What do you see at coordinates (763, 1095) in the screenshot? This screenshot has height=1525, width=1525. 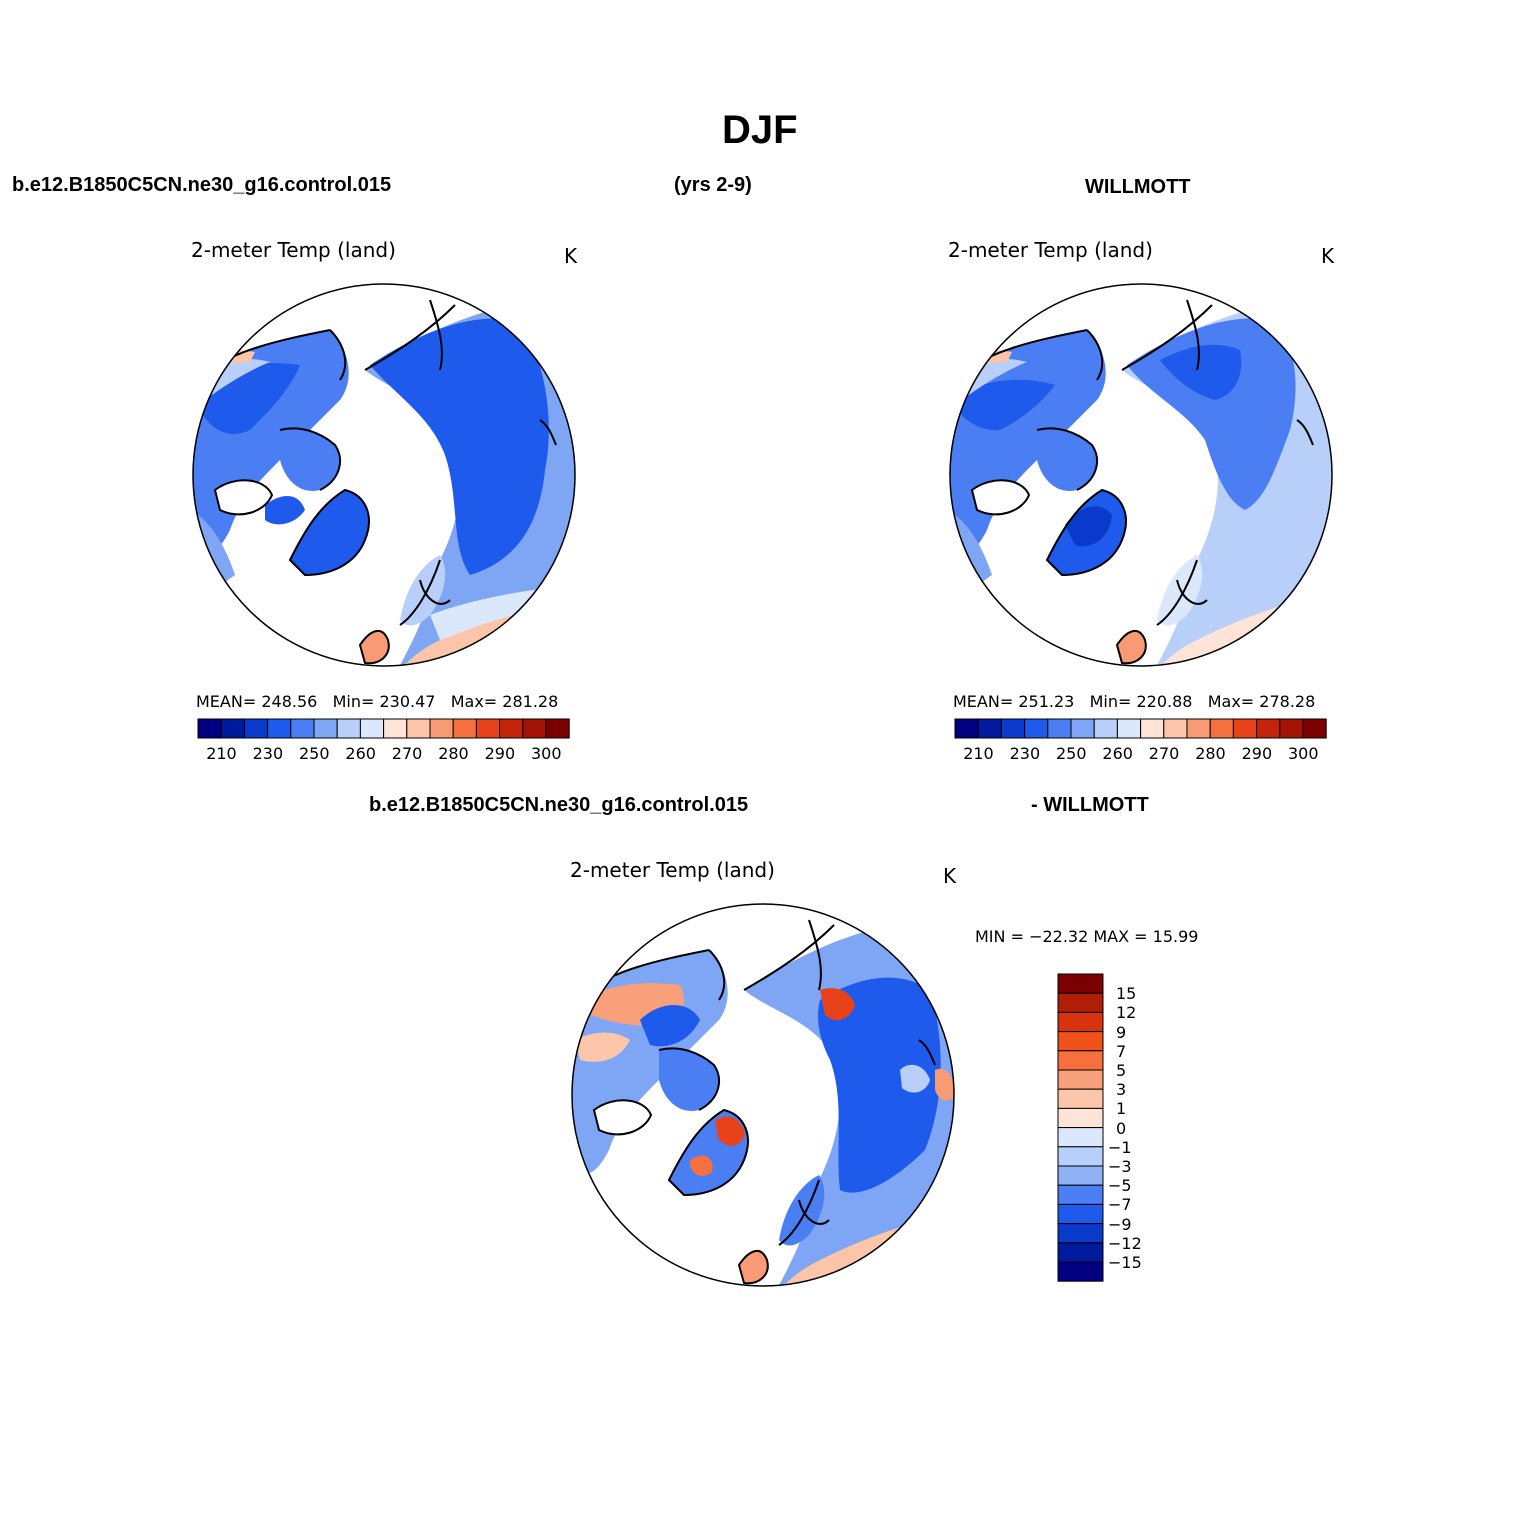 I see `diff-polar-map` at bounding box center [763, 1095].